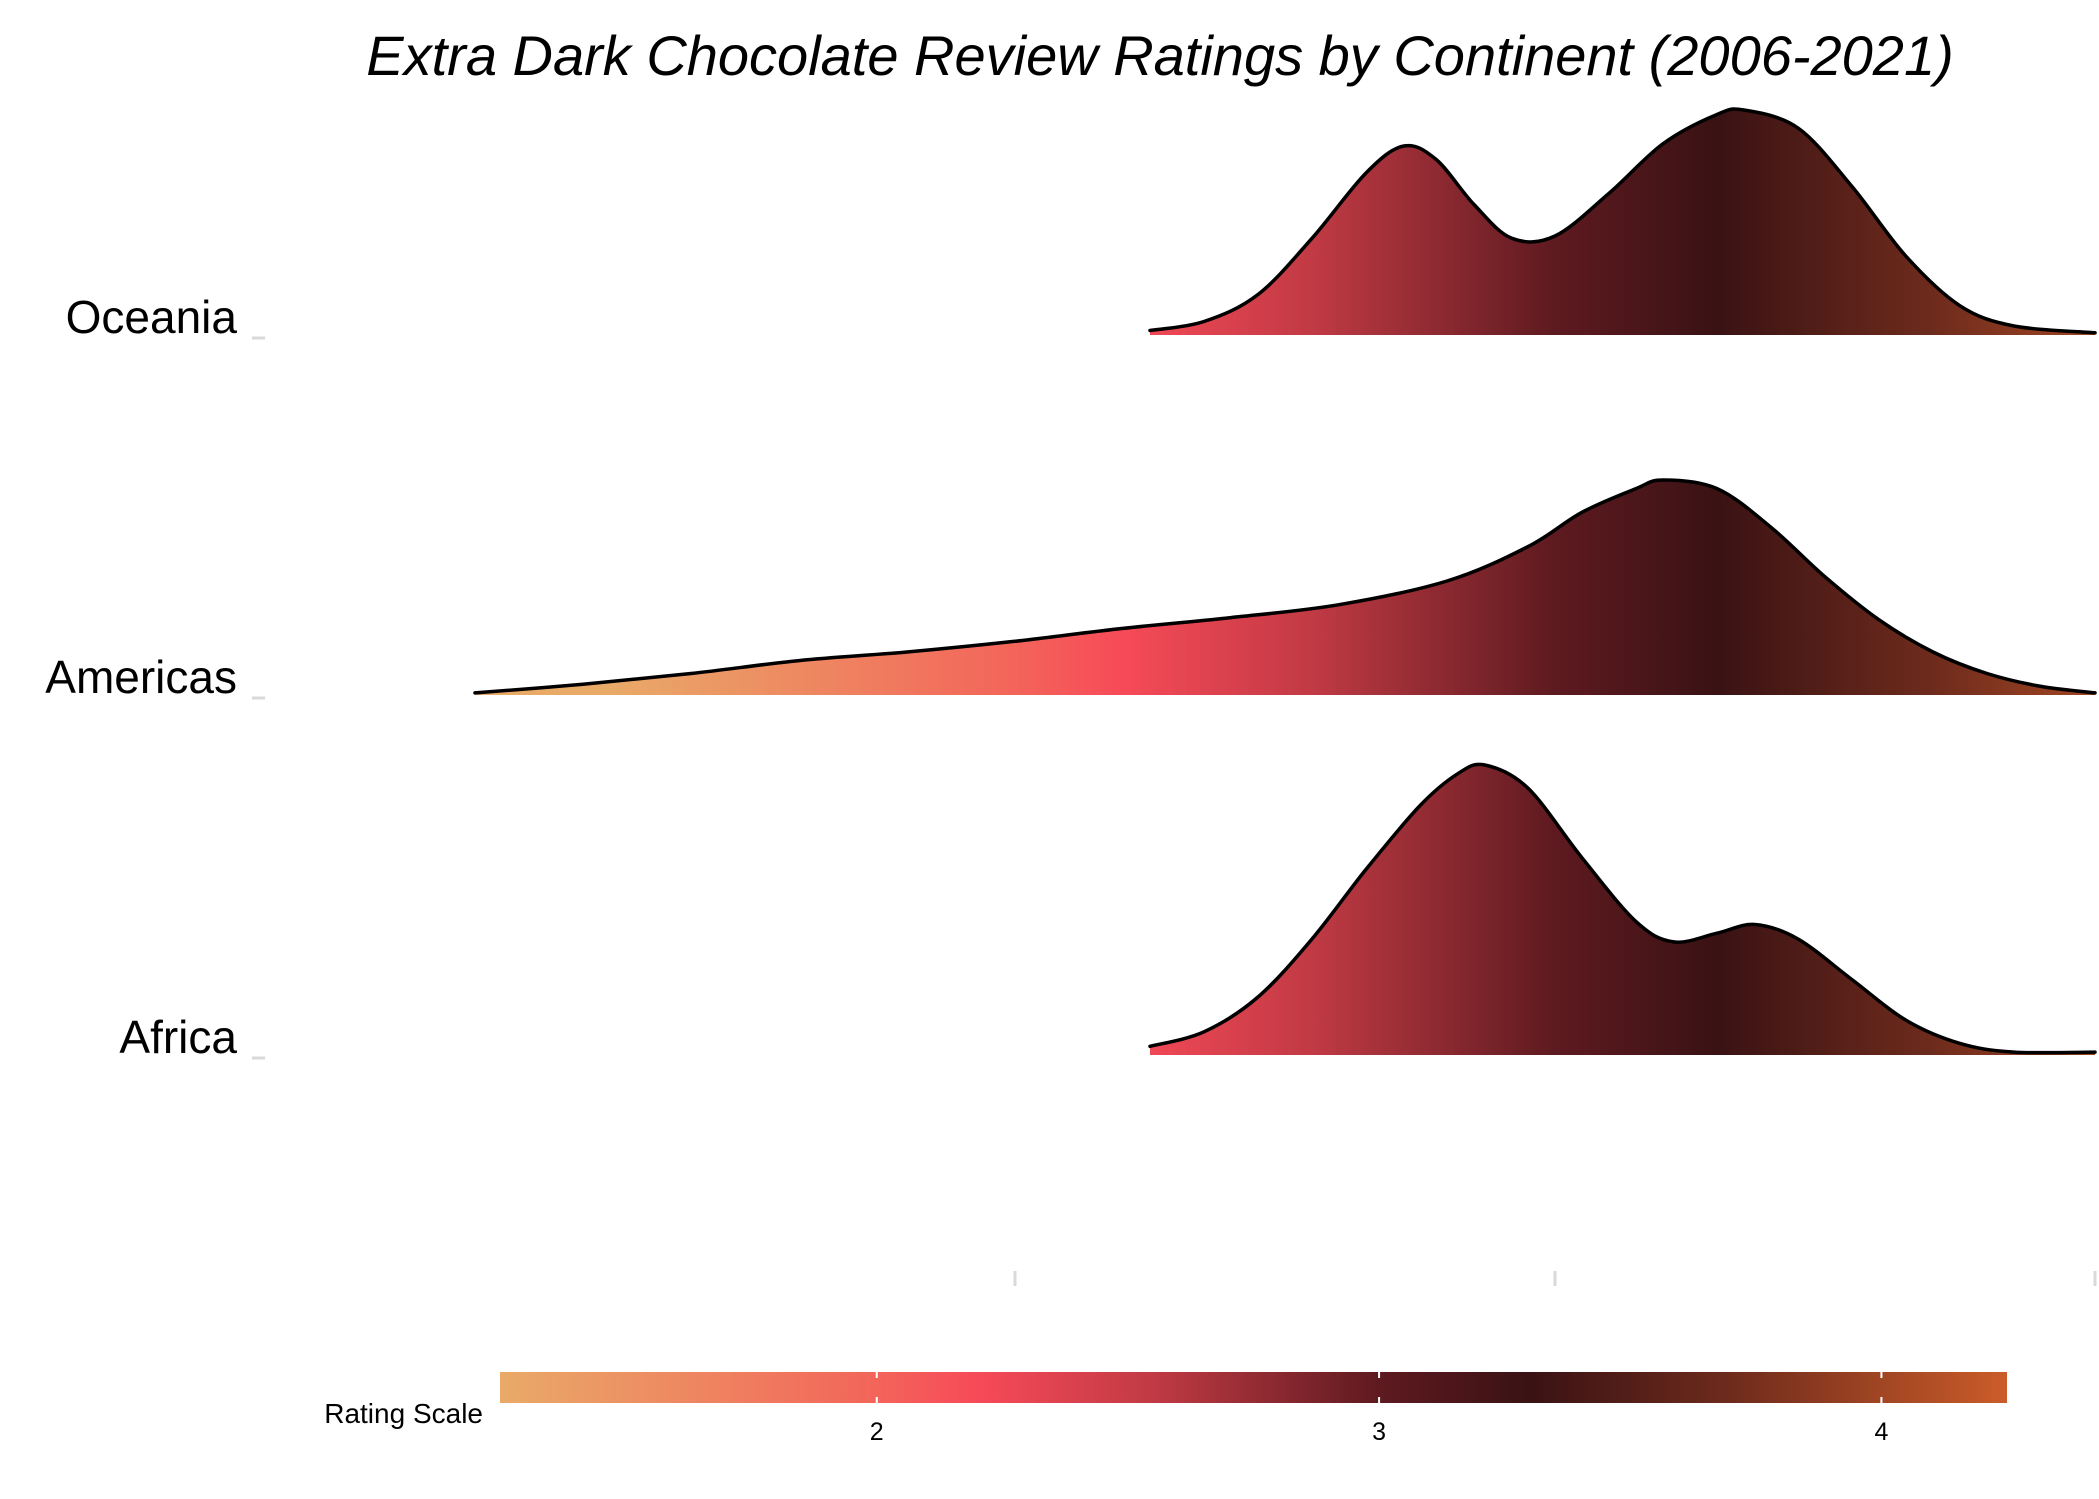  I want to click on category-label-africa: Africa, so click(178, 1037).